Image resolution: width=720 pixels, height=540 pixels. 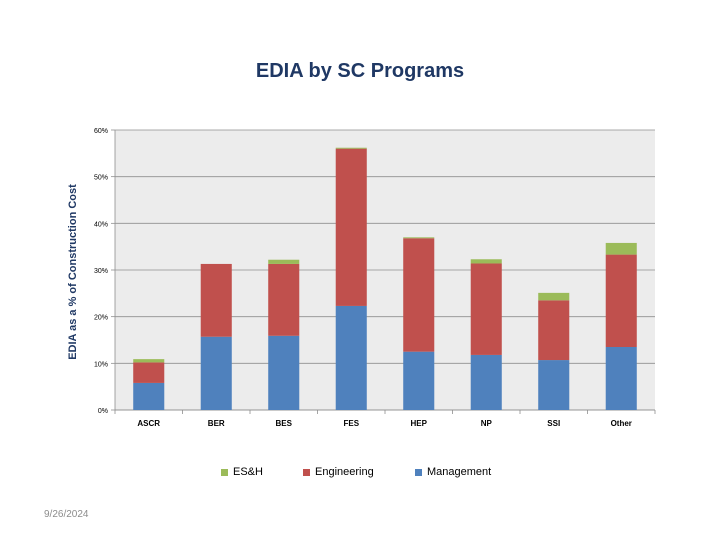 What do you see at coordinates (284, 299) in the screenshot?
I see `bar-engineering-bes` at bounding box center [284, 299].